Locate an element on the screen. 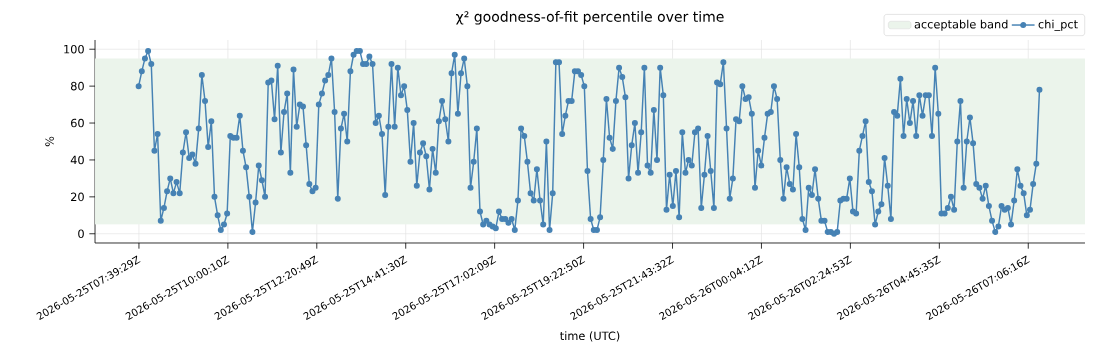  y-axis-title: % is located at coordinates (49, 141).